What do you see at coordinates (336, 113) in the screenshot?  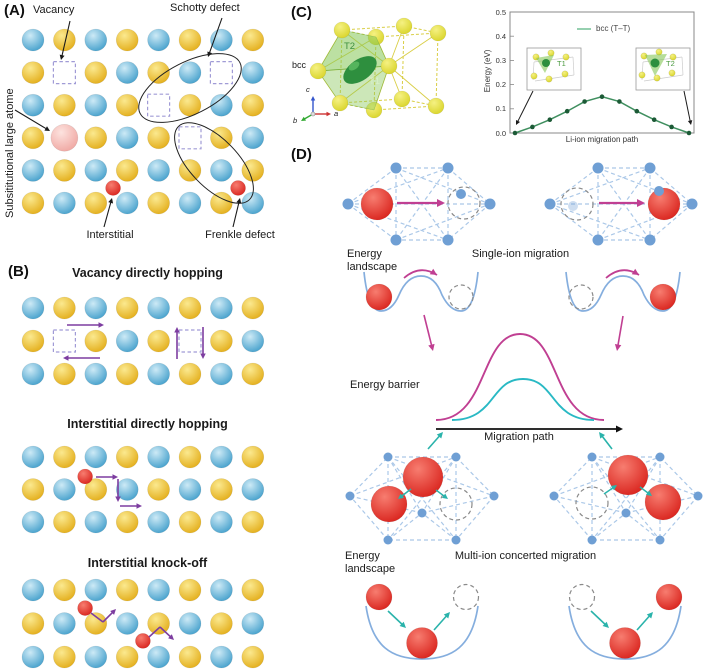 I see `axis-a-label: a` at bounding box center [336, 113].